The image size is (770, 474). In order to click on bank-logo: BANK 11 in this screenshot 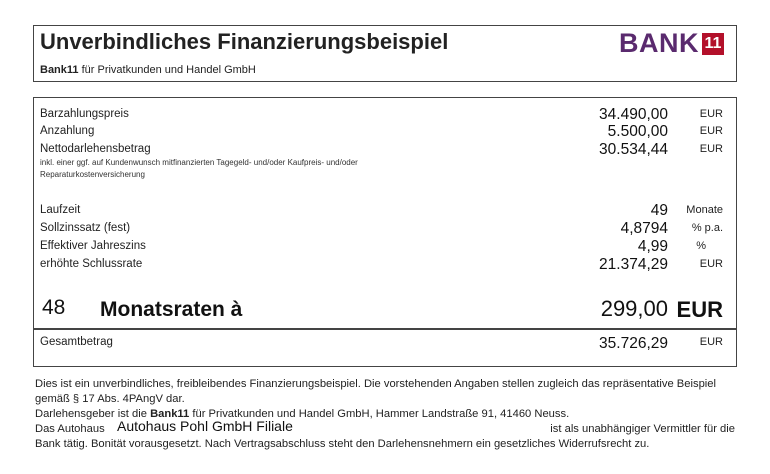, I will do `click(671, 43)`.